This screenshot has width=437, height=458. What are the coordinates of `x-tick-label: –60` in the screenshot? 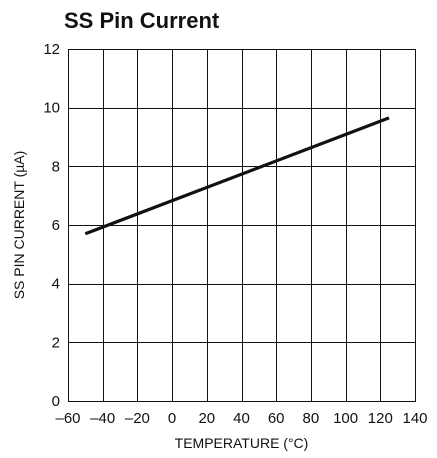 It's located at (67, 418).